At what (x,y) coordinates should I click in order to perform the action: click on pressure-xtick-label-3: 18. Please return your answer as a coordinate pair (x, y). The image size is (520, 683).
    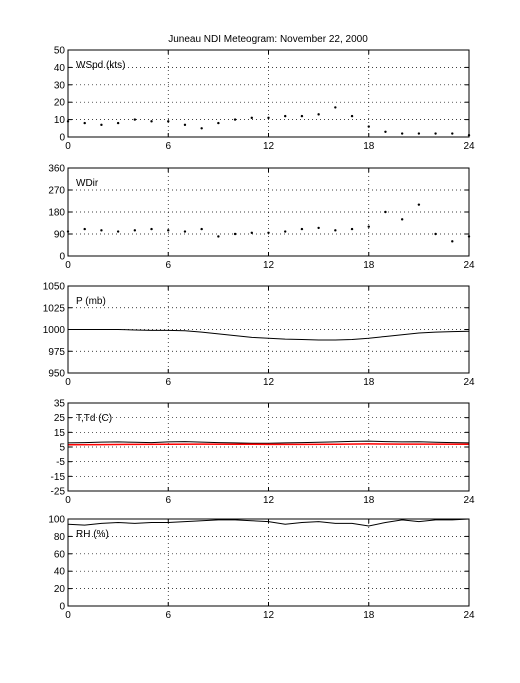
    Looking at the image, I should click on (369, 382).